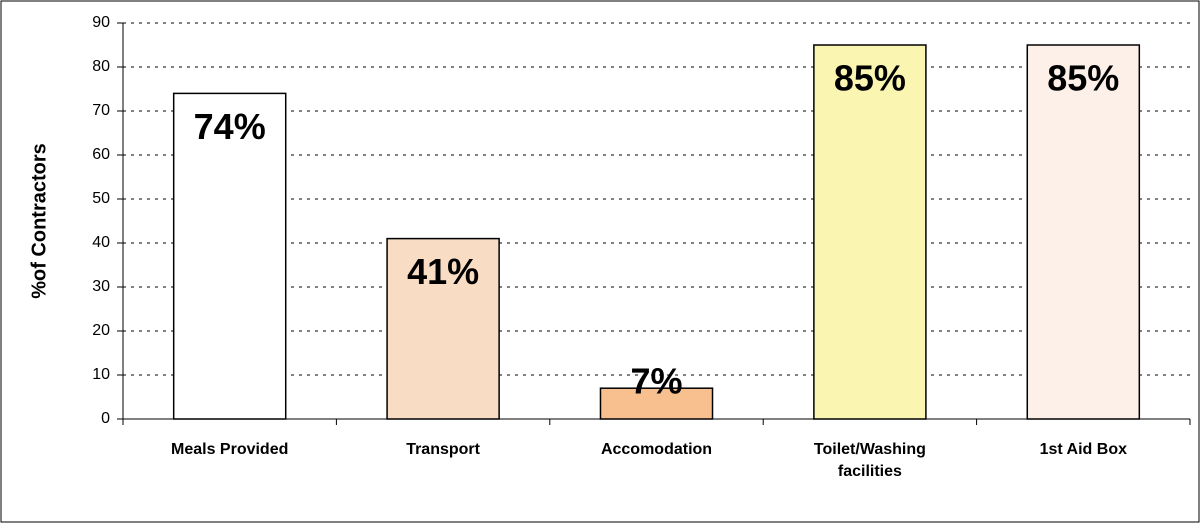 This screenshot has width=1200, height=523. Describe the element at coordinates (443, 271) in the screenshot. I see `value-label: 41%` at that location.